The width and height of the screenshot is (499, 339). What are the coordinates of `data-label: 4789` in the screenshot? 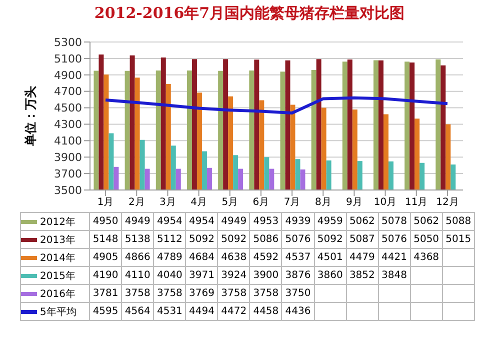 It's located at (170, 257).